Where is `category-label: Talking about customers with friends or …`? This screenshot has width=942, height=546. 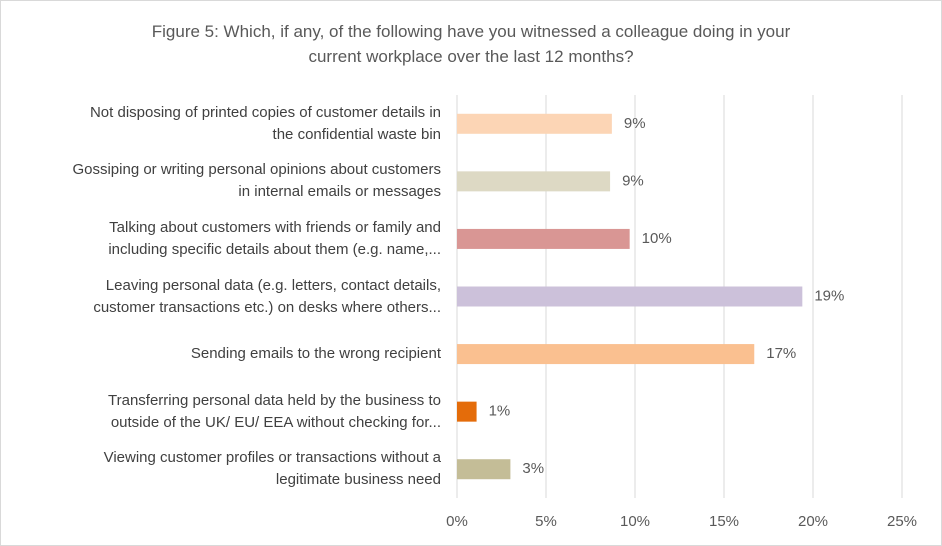 category-label: Talking about customers with friends or … is located at coordinates (274, 238).